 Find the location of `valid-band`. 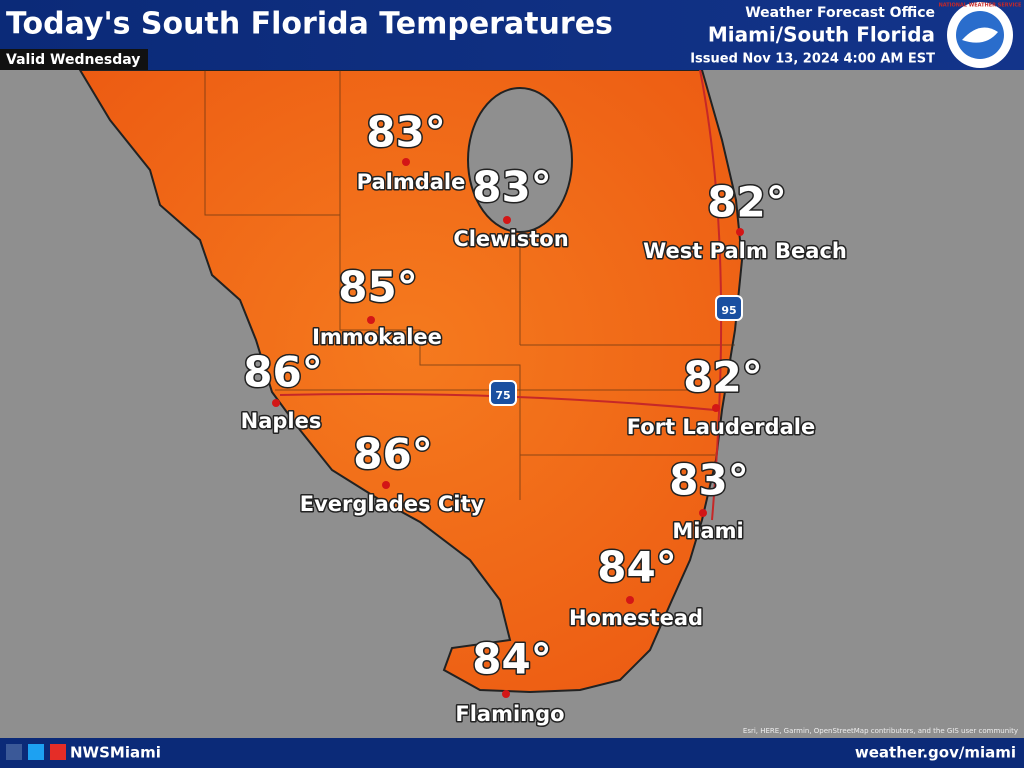

valid-band is located at coordinates (74, 59).